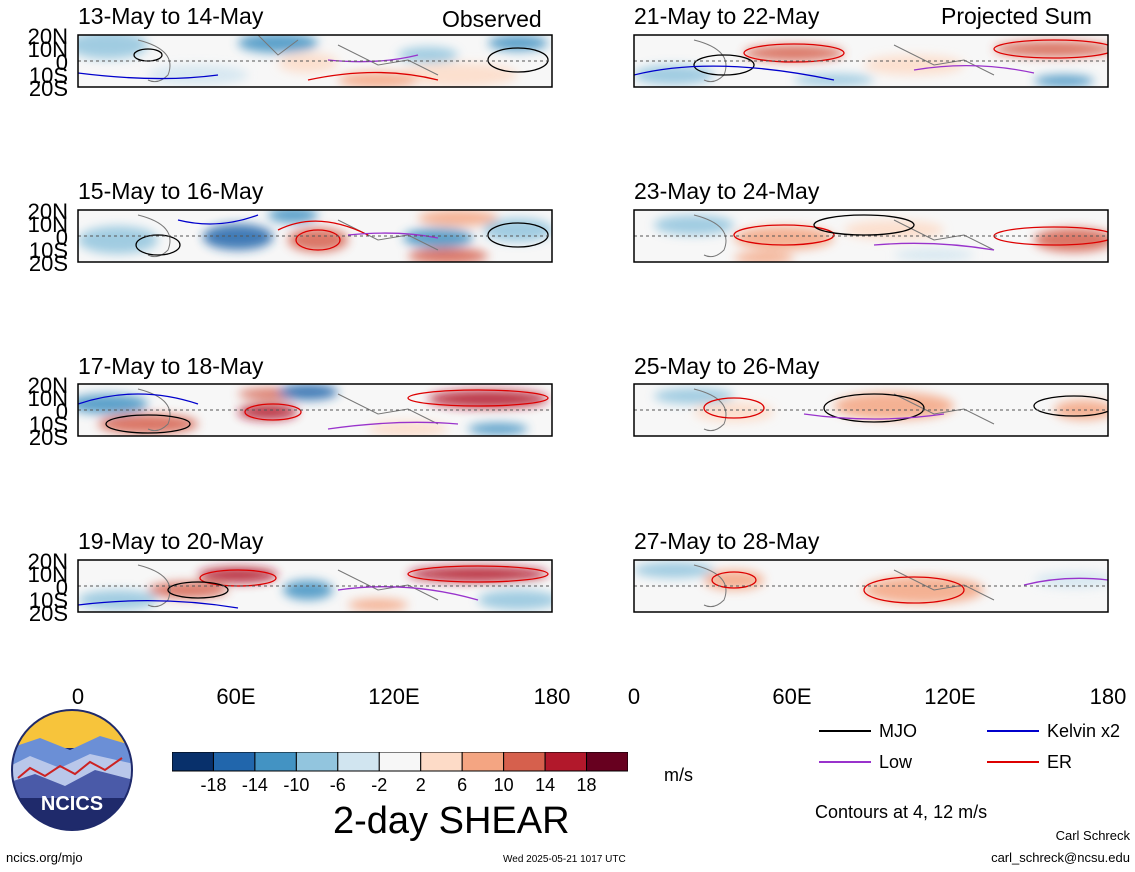 This screenshot has height=872, width=1135. I want to click on logo-text: NCICS, so click(72, 804).